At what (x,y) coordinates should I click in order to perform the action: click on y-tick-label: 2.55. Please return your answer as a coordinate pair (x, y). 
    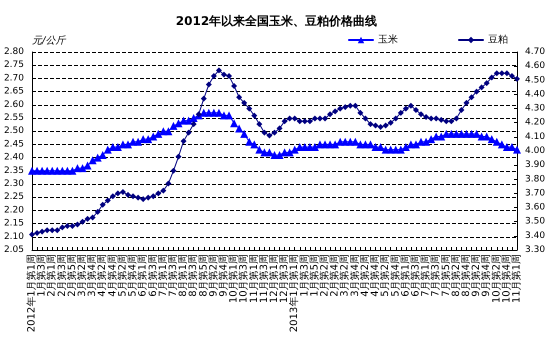
    Looking at the image, I should click on (14, 118).